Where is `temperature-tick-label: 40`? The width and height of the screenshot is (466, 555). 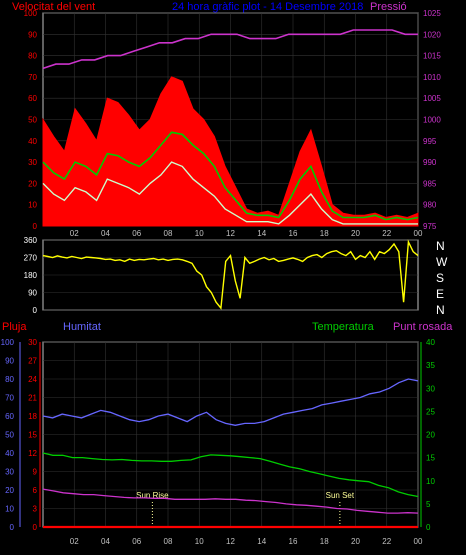
temperature-tick-label: 40 is located at coordinates (430, 342).